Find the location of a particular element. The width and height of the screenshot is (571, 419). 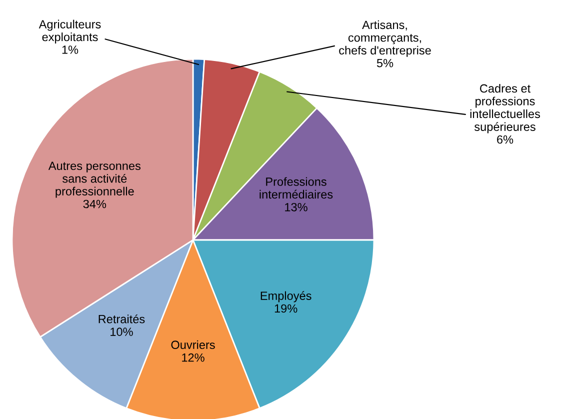

data-label: 1% is located at coordinates (70, 50).